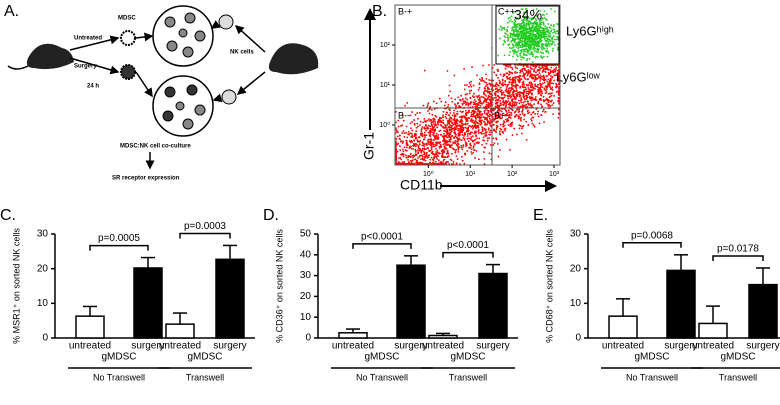  I want to click on group-label: No Transwell, so click(119, 377).